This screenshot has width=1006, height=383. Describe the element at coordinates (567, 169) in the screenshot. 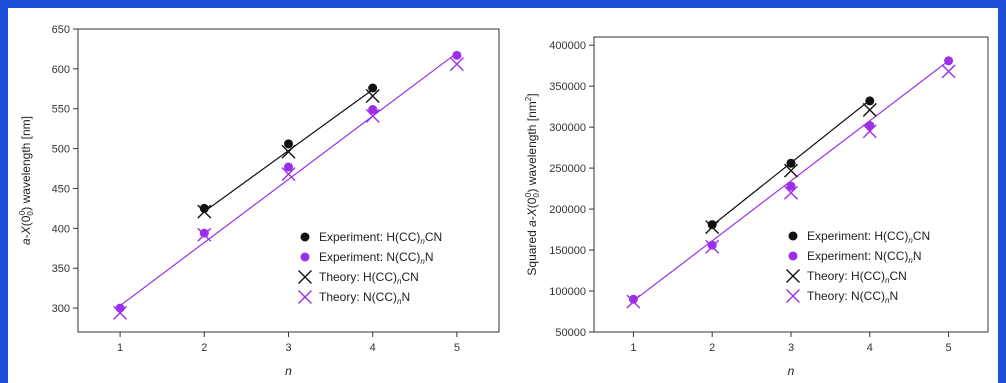

I see `y-tick-label: 250000` at that location.